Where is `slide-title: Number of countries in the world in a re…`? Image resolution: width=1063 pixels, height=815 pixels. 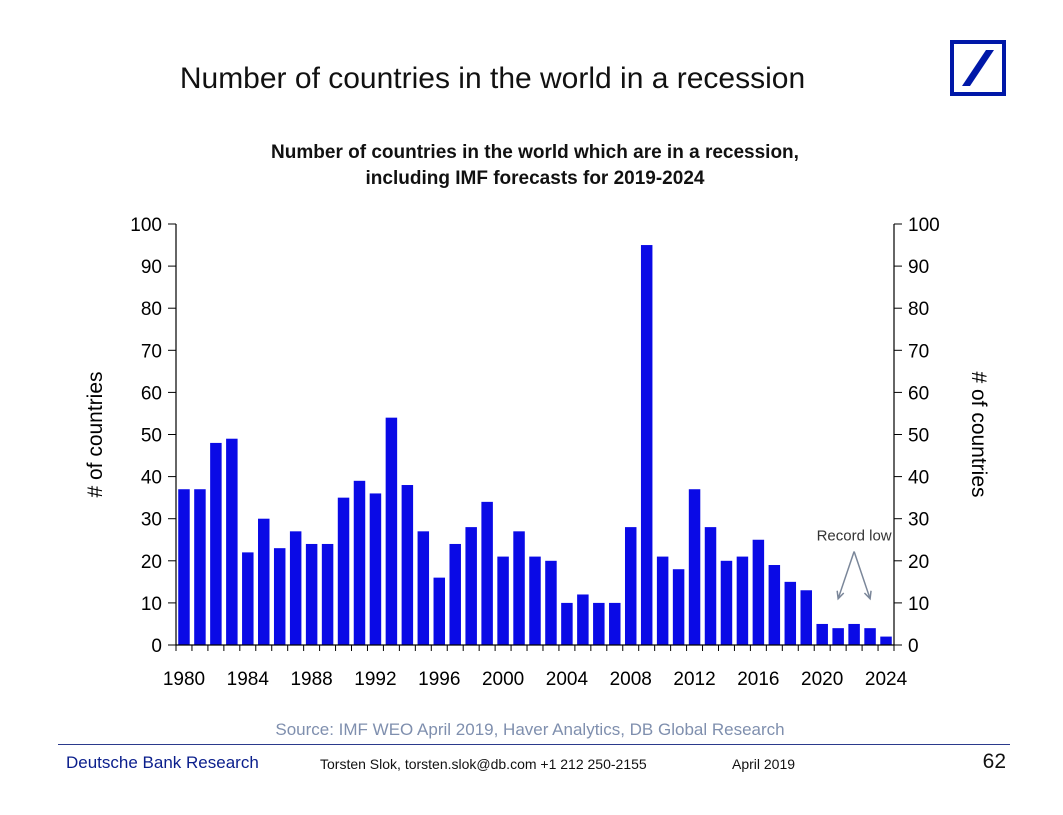 slide-title: Number of countries in the world in a re… is located at coordinates (492, 78).